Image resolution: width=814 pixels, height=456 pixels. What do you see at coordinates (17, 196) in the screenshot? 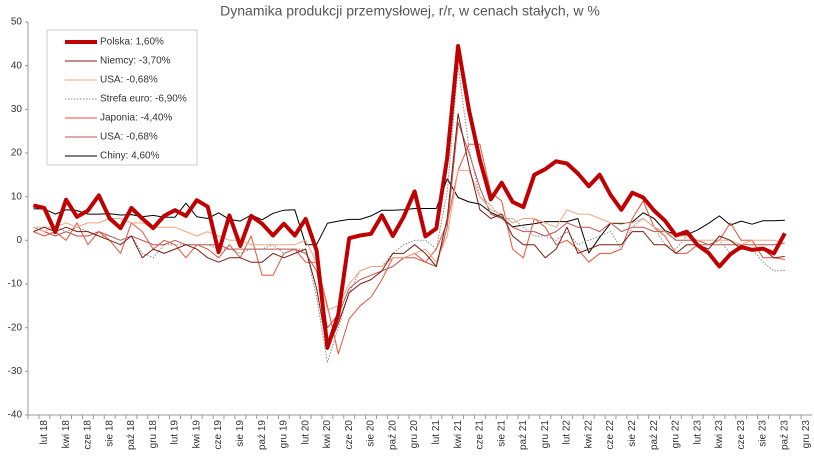
I see `y-tick-label: 10` at bounding box center [17, 196].